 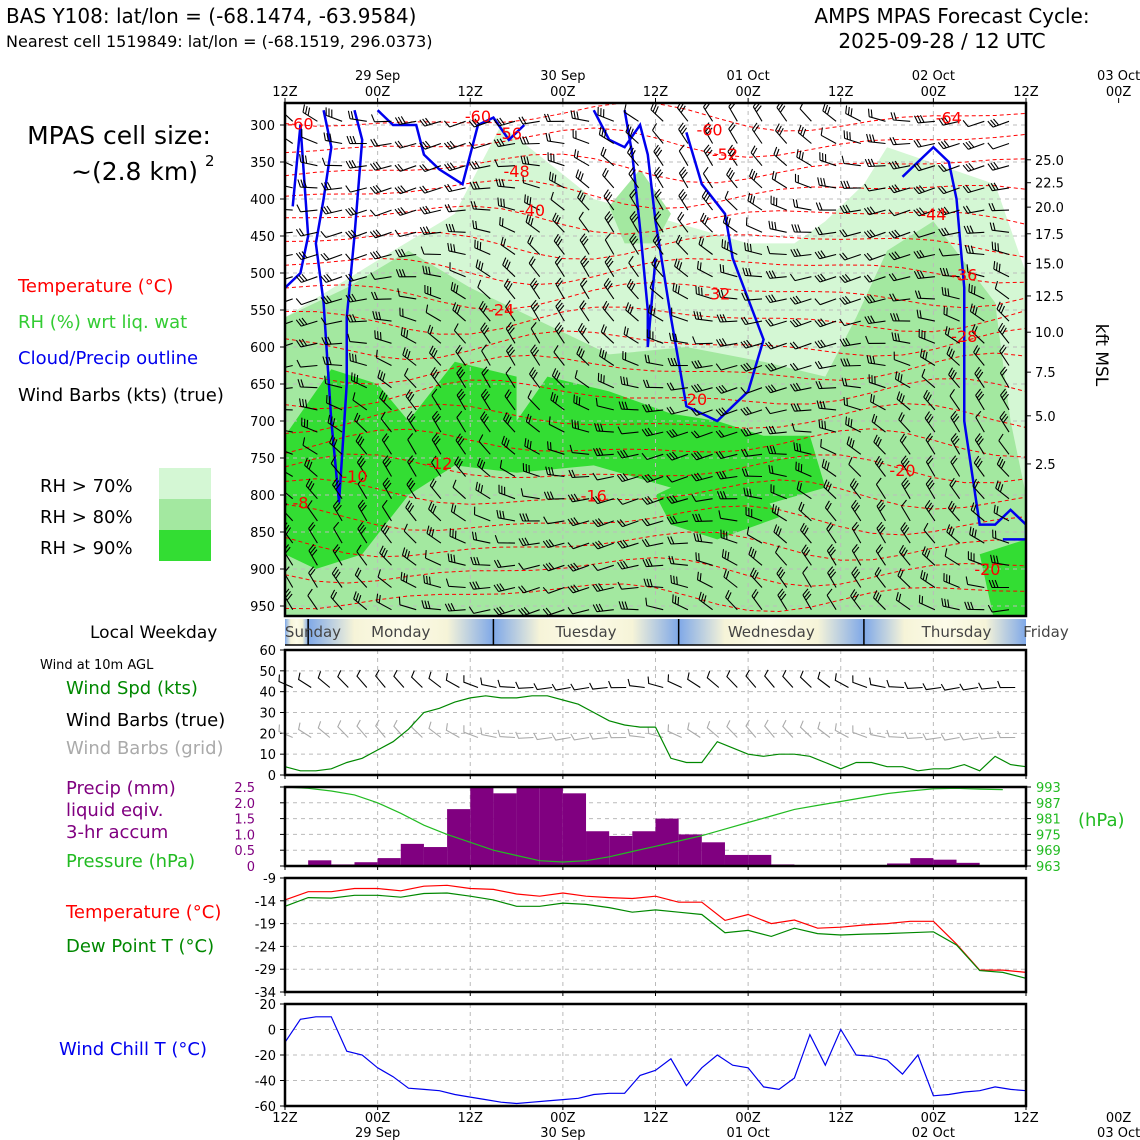 What do you see at coordinates (153, 633) in the screenshot?
I see `weekday-label: Local Weekday` at bounding box center [153, 633].